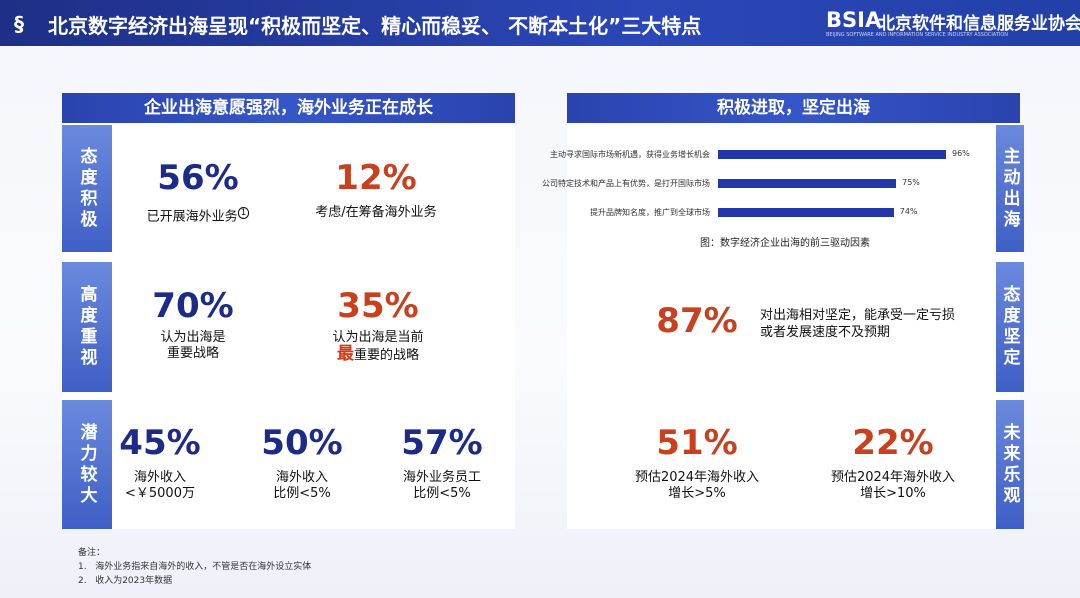 This screenshot has height=598, width=1080. What do you see at coordinates (893, 443) in the screenshot?
I see `stat-value: 22%` at bounding box center [893, 443].